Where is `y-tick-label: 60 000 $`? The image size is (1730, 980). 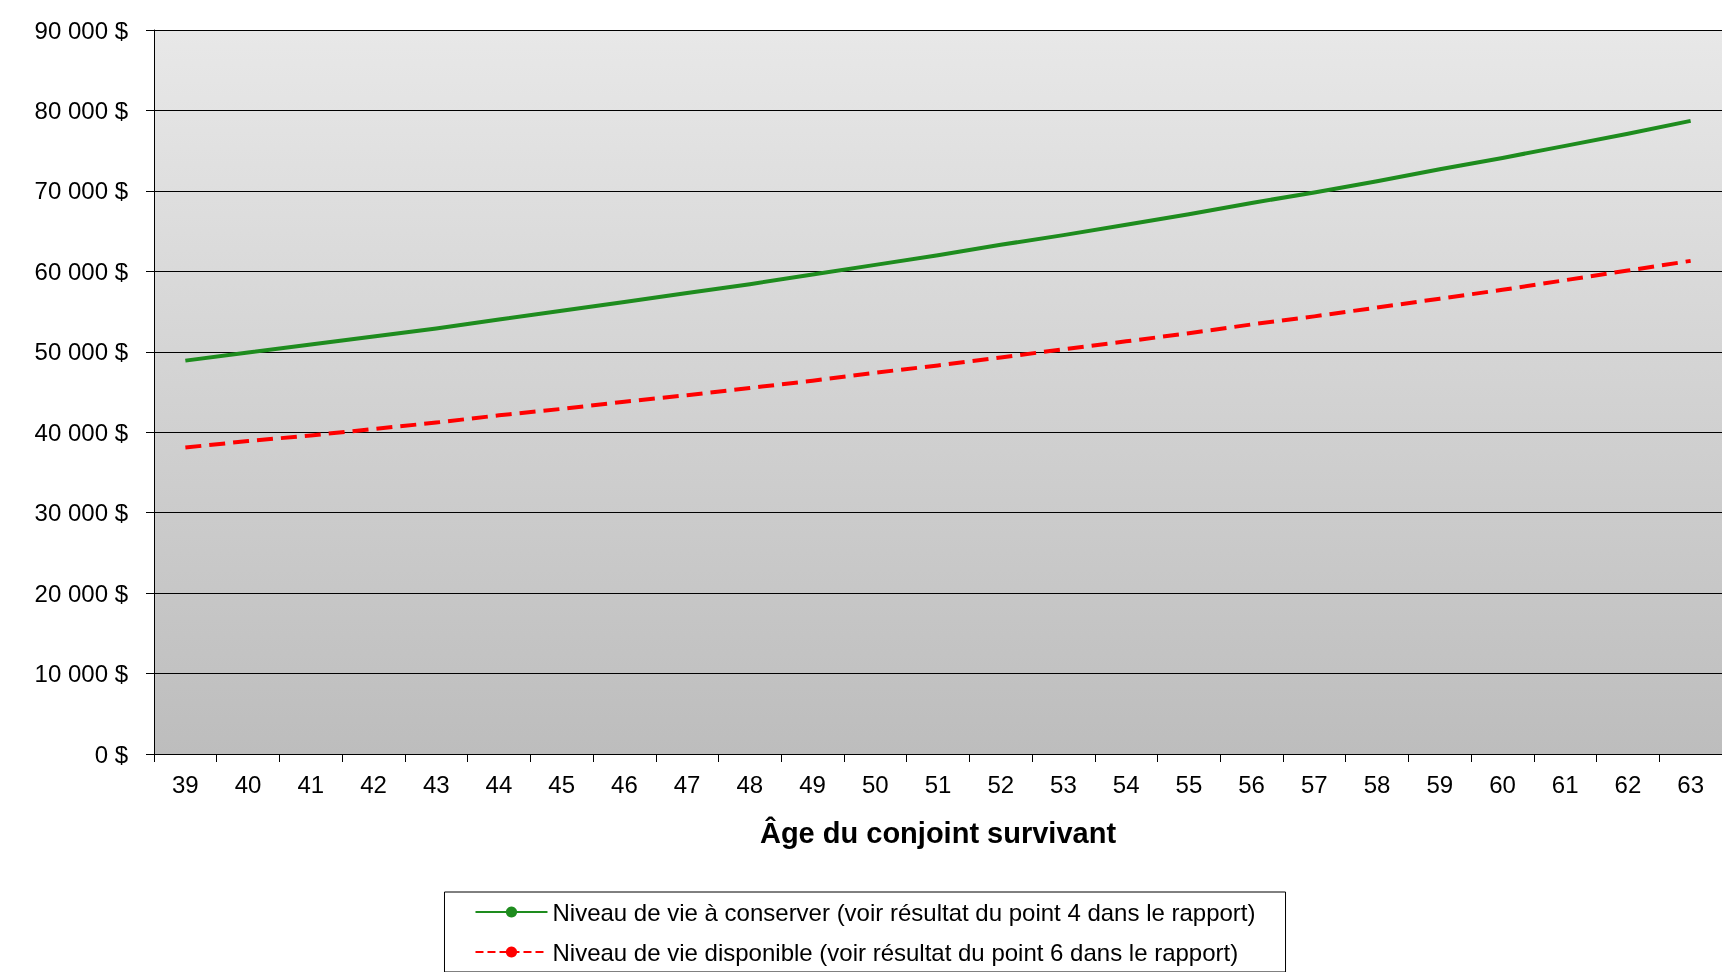 y-tick-label: 60 000 $ is located at coordinates (81, 271).